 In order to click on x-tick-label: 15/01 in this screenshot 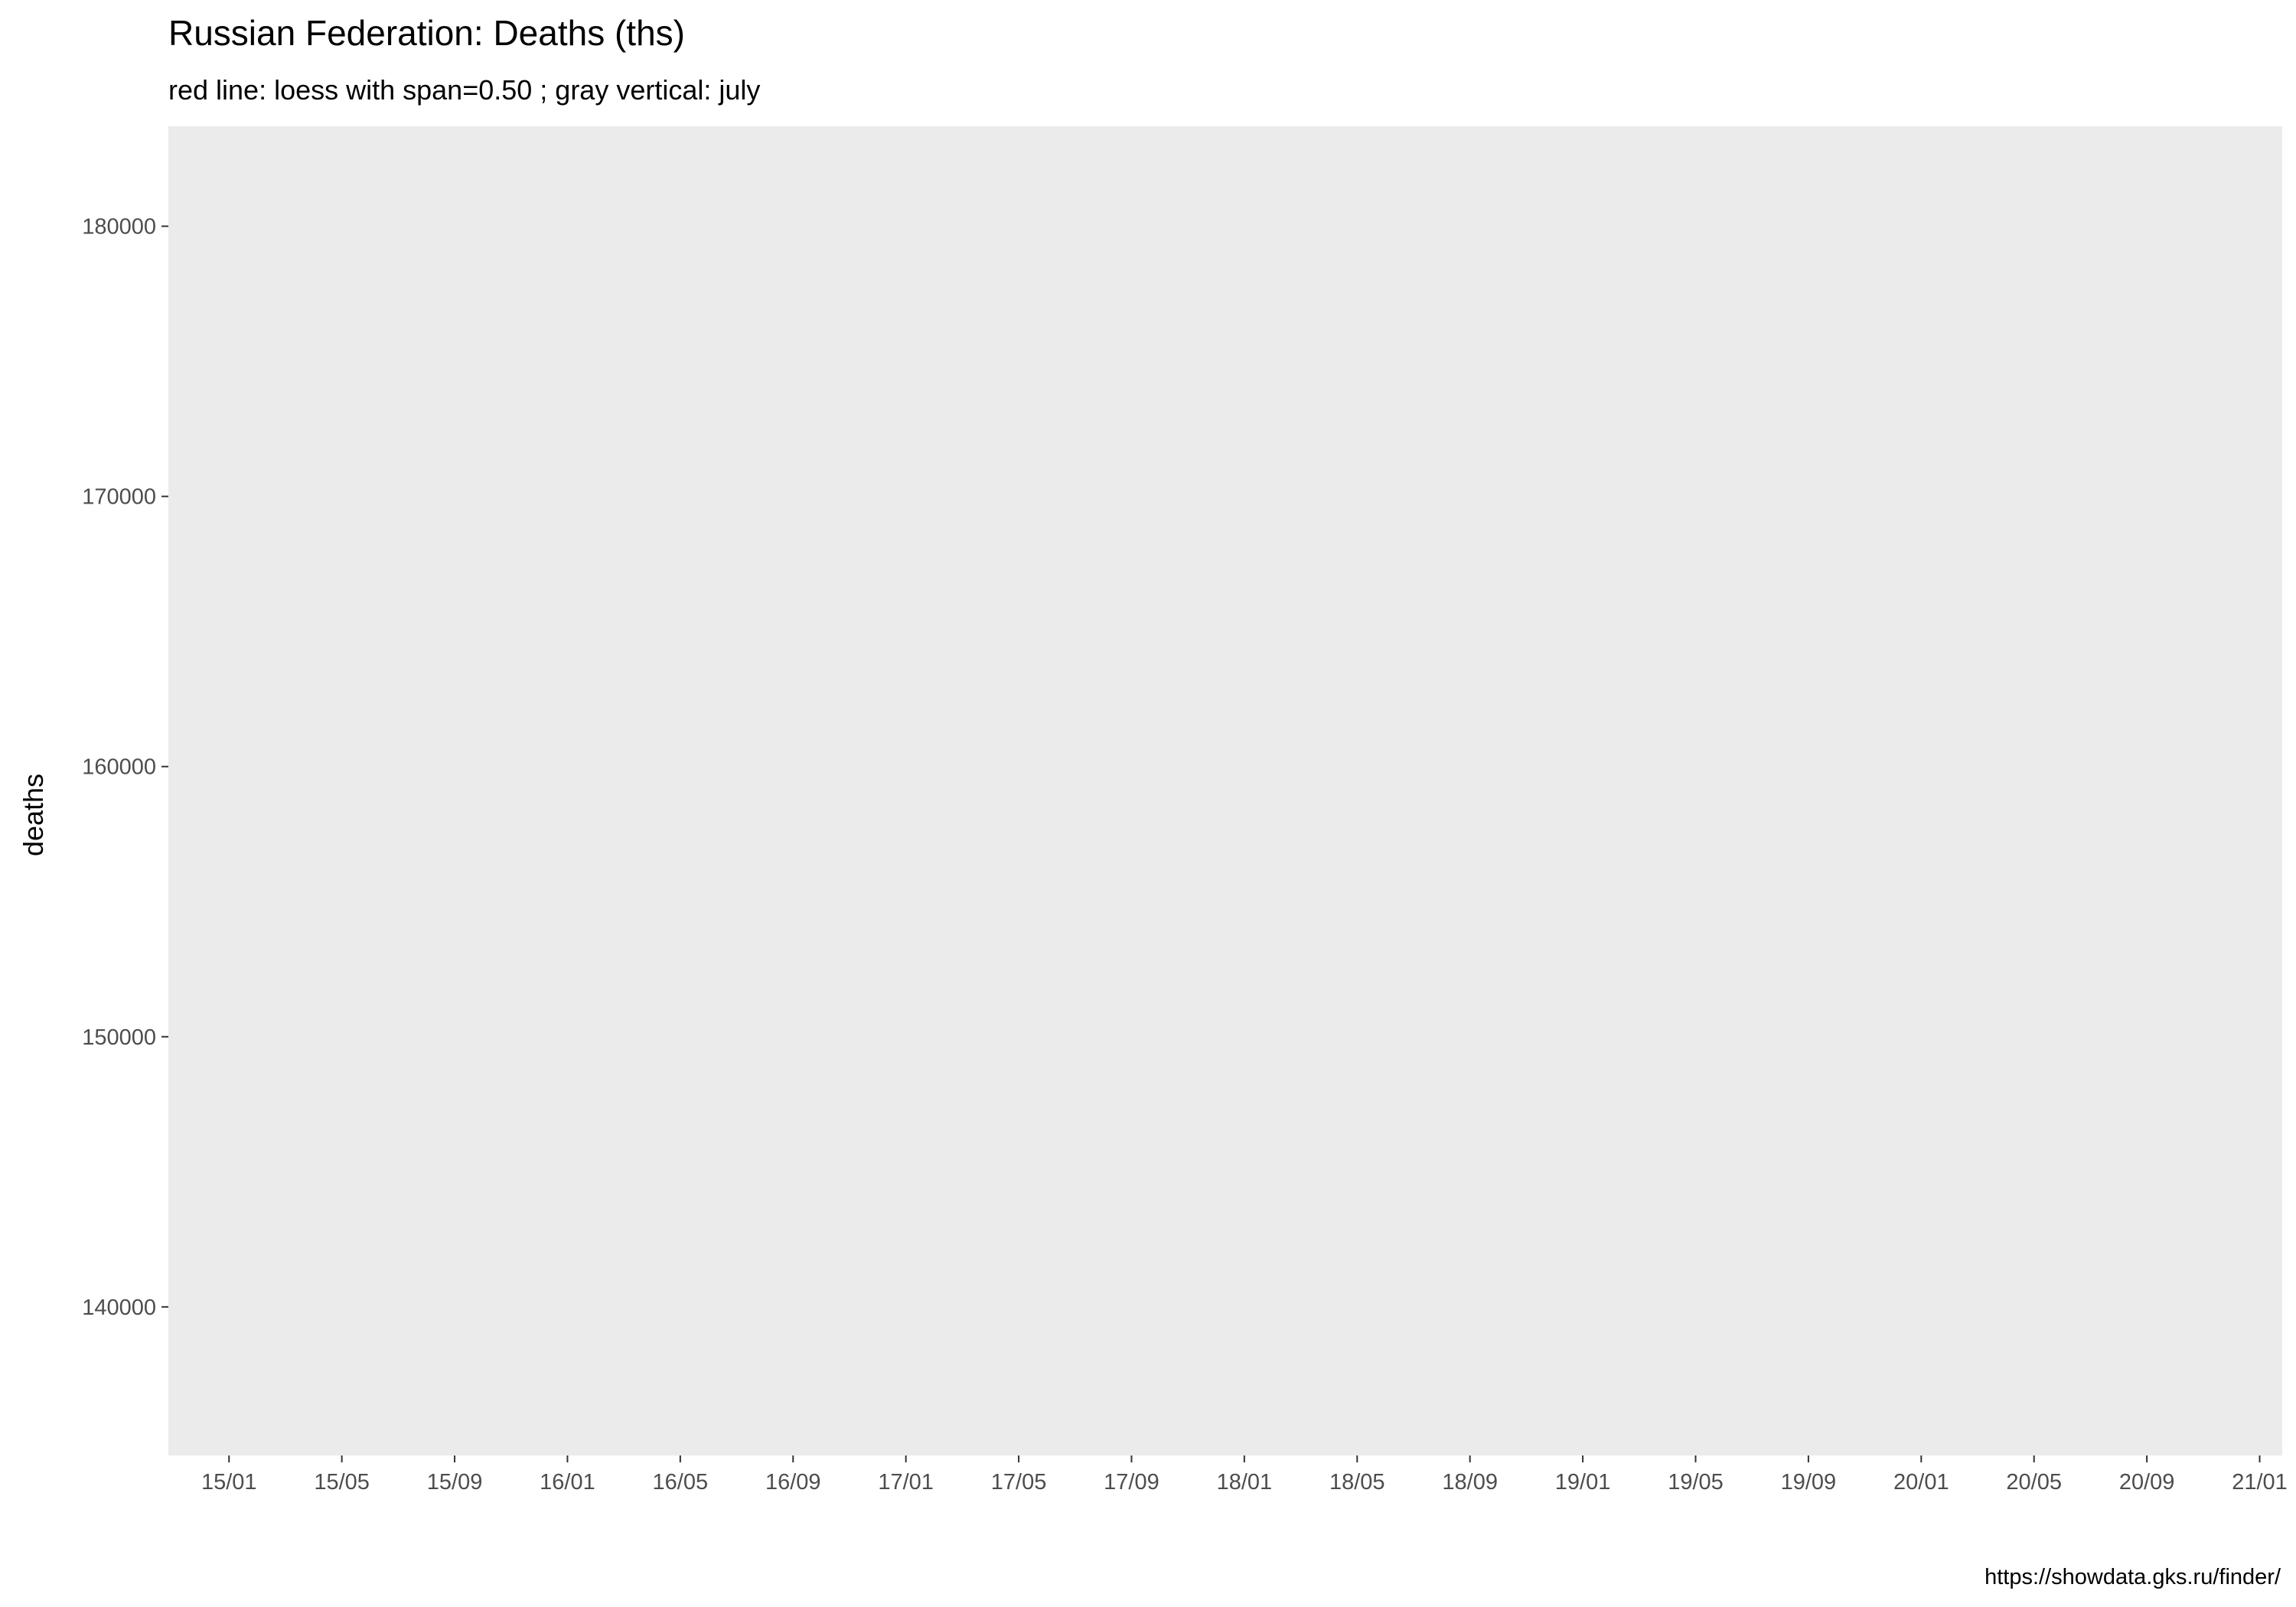, I will do `click(229, 1482)`.